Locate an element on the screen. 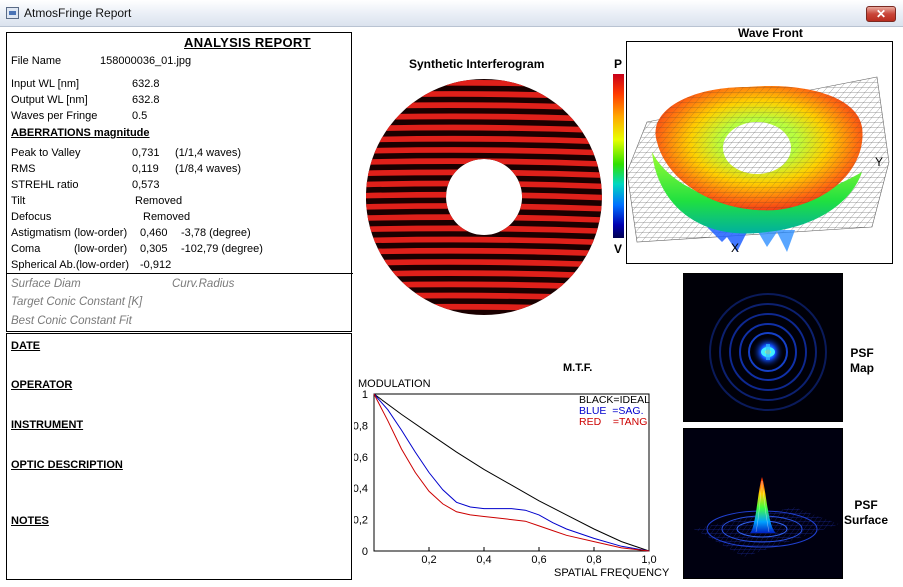 This screenshot has width=903, height=587. mtf-y-tick-label: 1 is located at coordinates (365, 395).